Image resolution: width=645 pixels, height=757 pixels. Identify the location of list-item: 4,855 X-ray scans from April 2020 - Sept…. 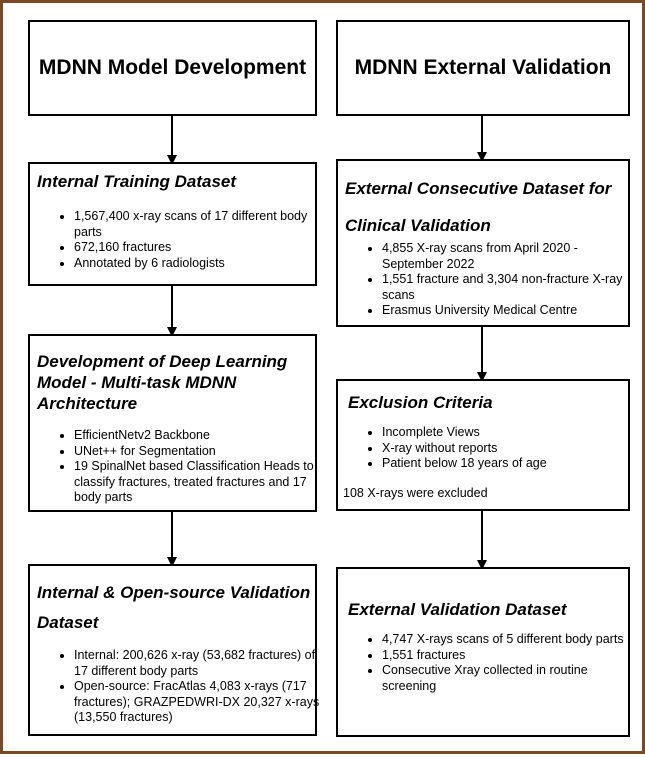
(509, 256).